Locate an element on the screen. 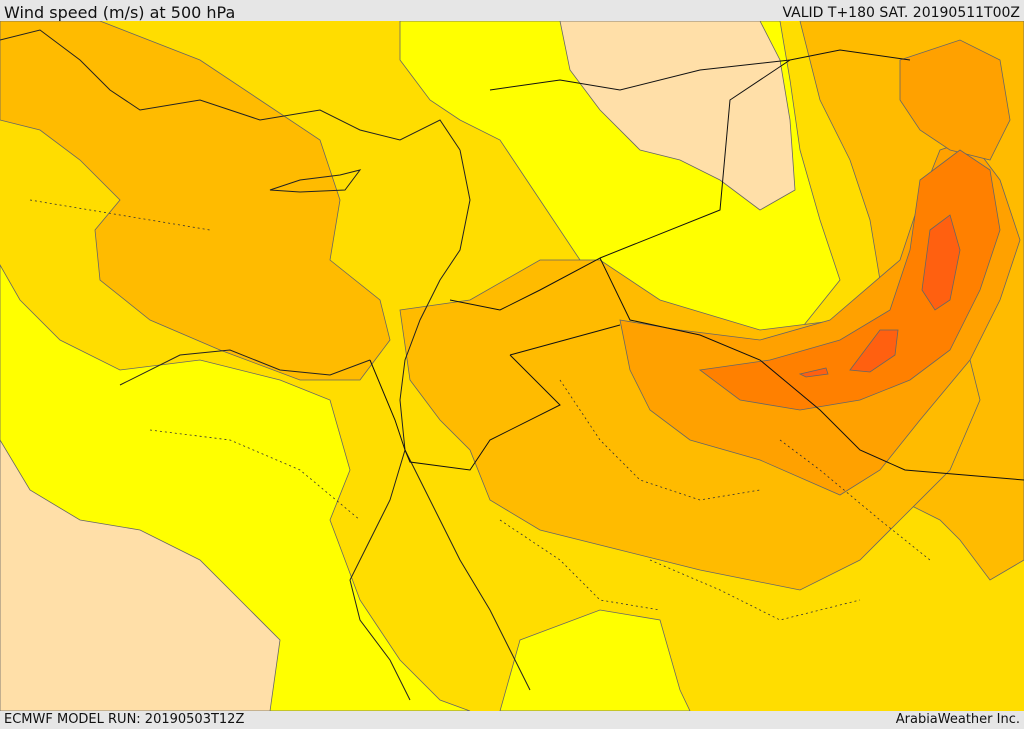  orange-zone-northeast is located at coordinates (955, 100).